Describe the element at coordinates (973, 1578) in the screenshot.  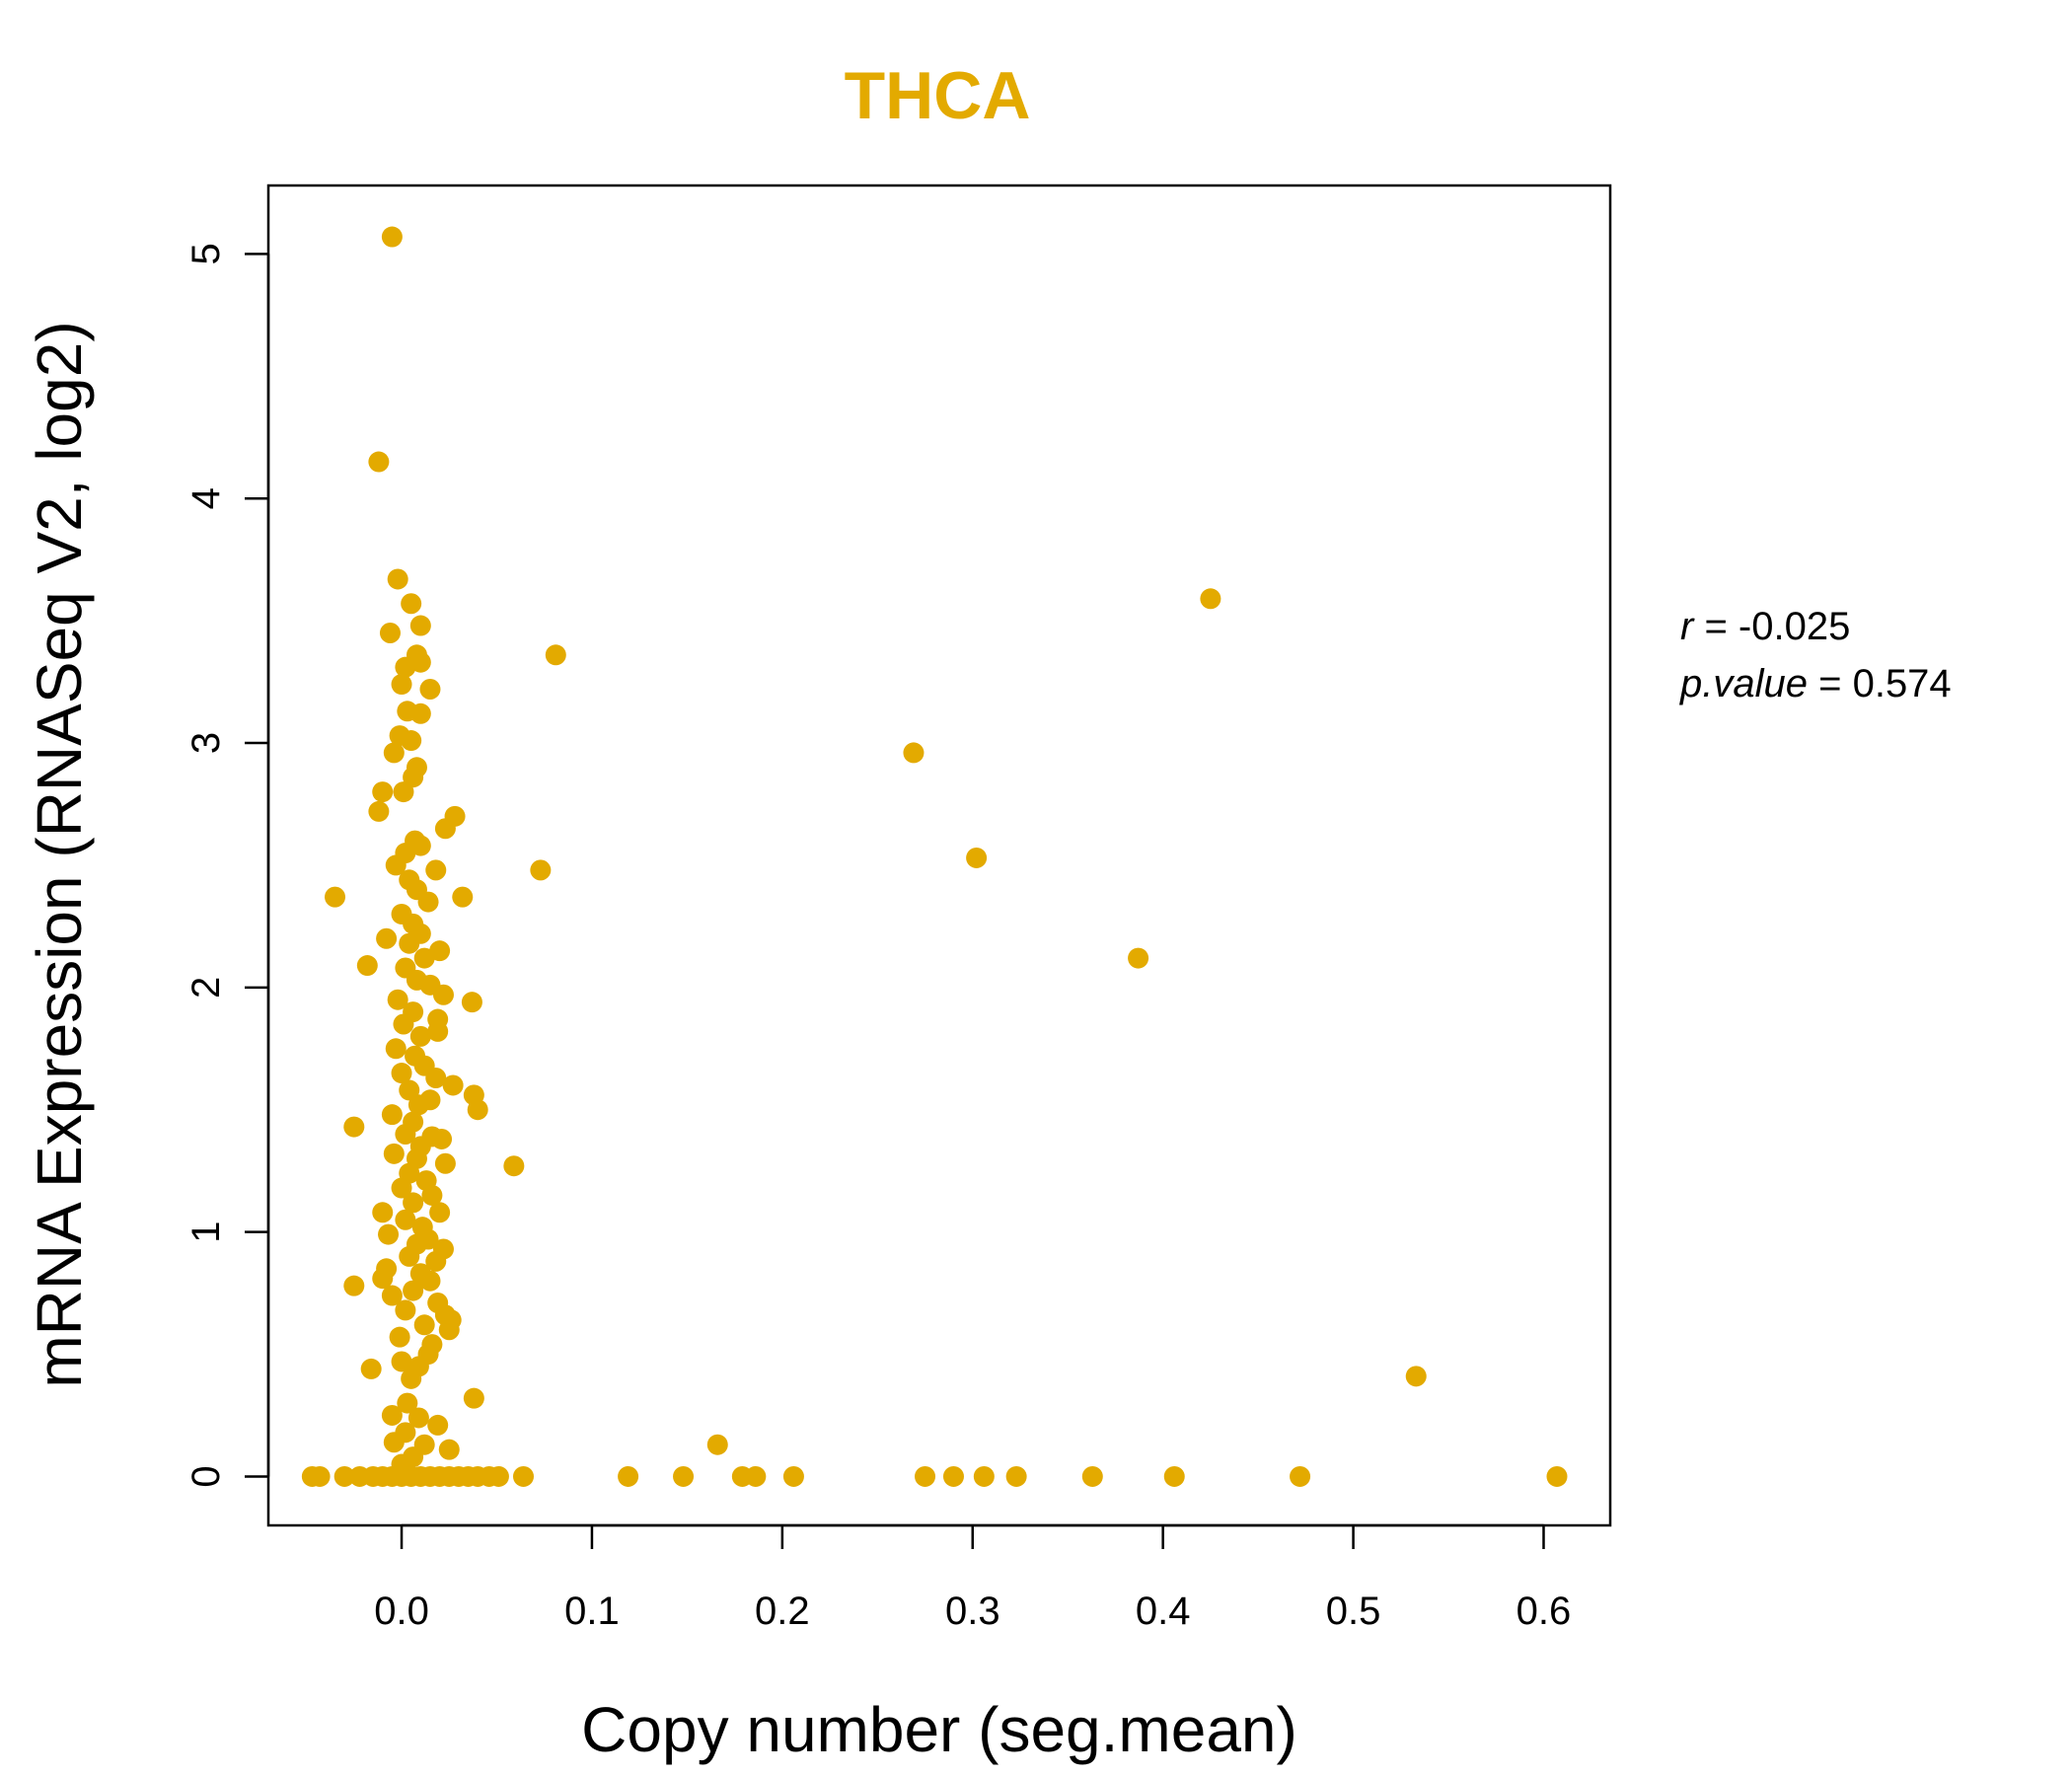
I see `x-axis: 0.0 0.1 0.2 0.3 0.4 0.5 0.6` at that location.